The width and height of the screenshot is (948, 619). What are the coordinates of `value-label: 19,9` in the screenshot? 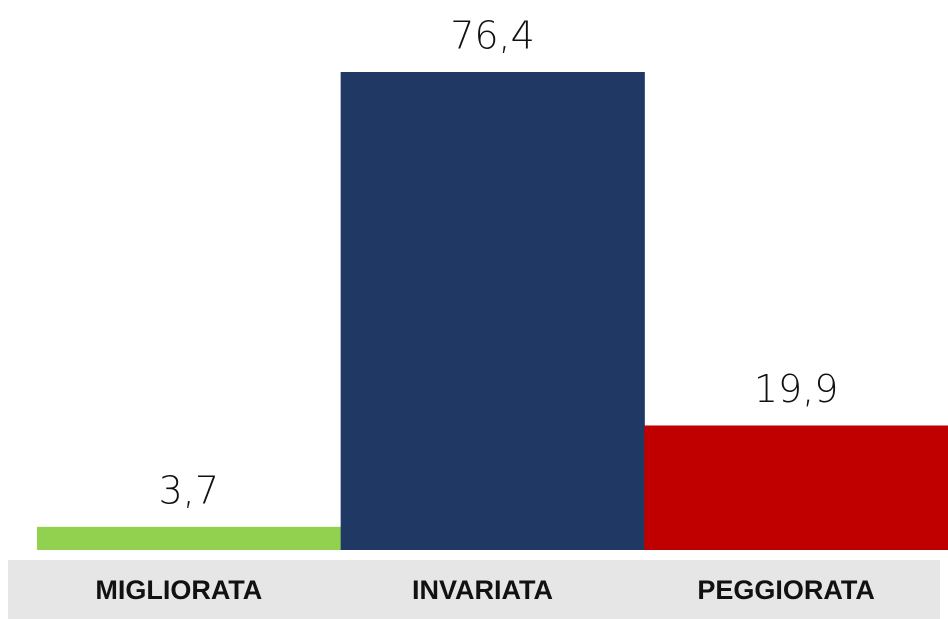 It's located at (796, 389).